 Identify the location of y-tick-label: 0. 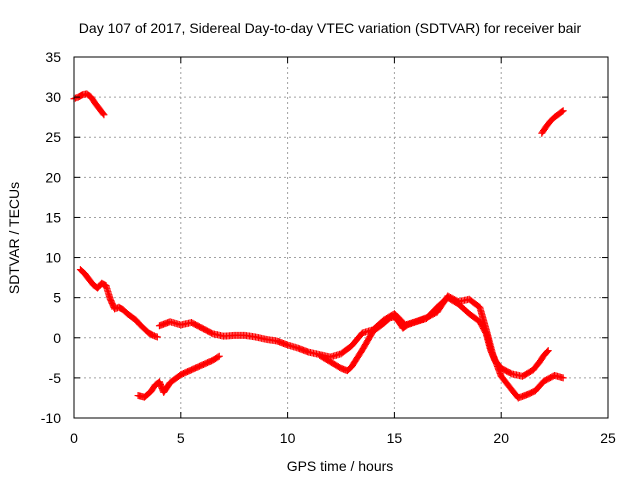
(57, 338).